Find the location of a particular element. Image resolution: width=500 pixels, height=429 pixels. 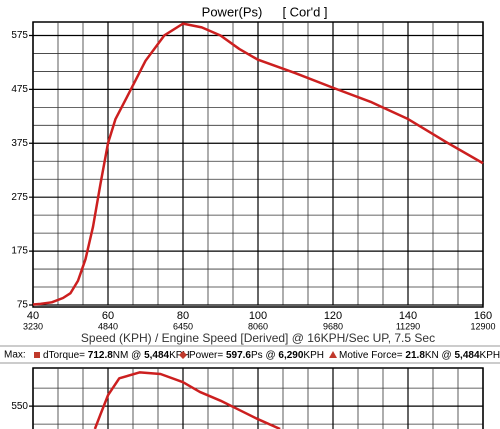

chart-subtitle: [ Cor'd ] is located at coordinates (304, 11).